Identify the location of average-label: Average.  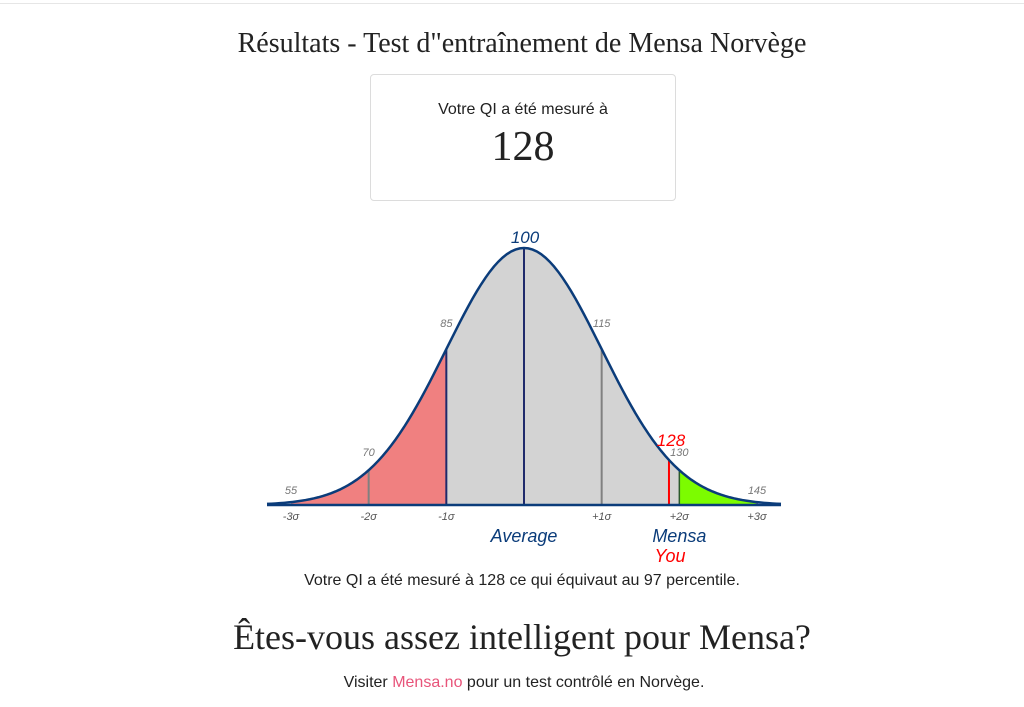
(524, 536).